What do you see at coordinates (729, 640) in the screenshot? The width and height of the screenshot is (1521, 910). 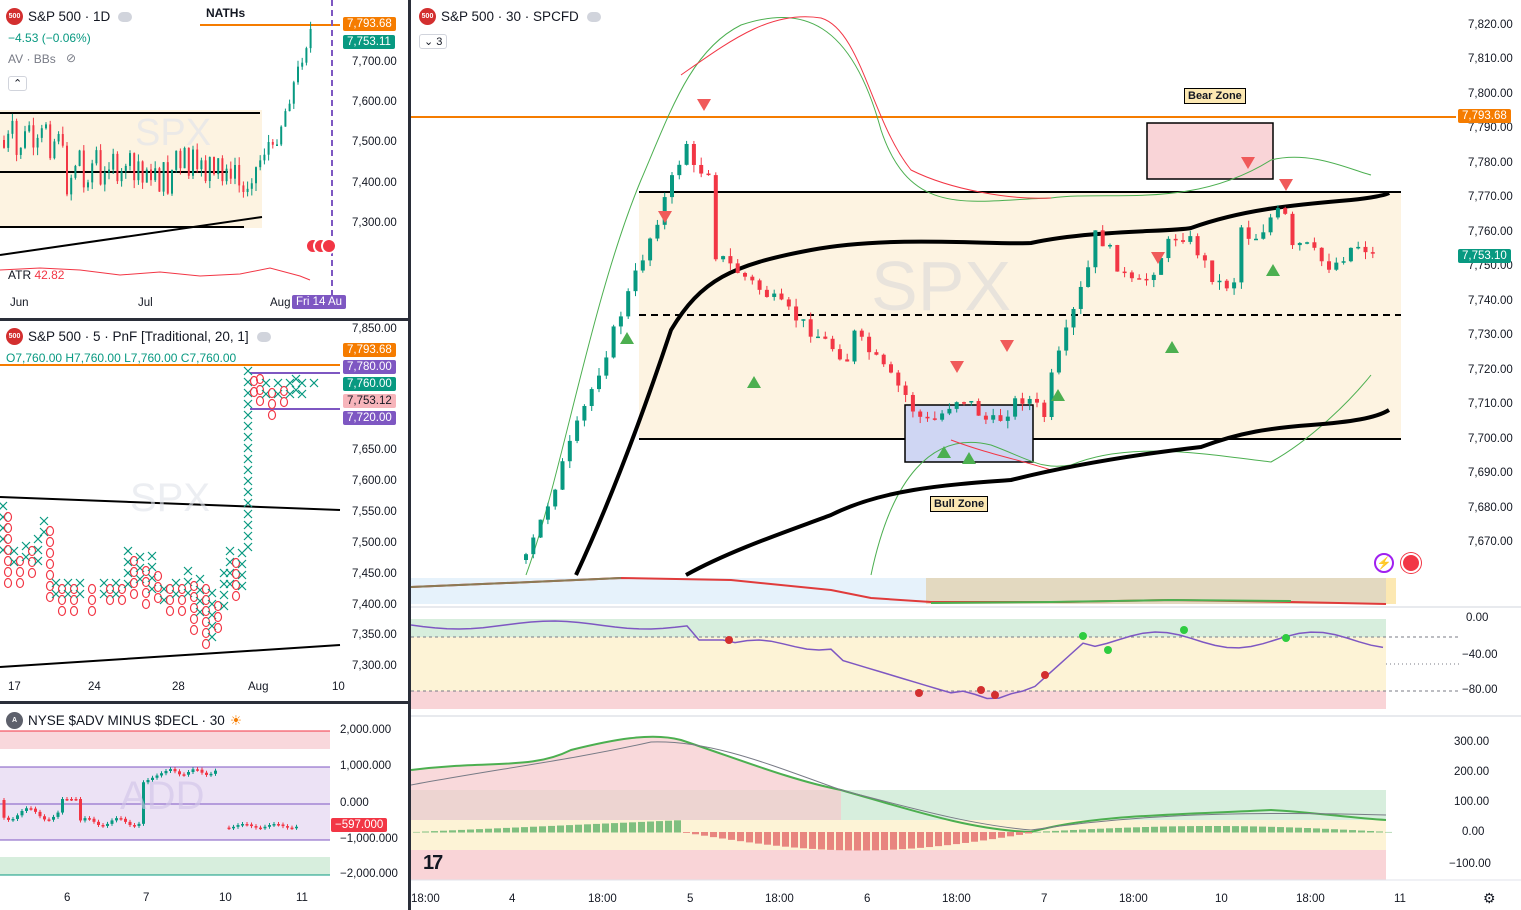 I see `oscillator-signal-dot` at bounding box center [729, 640].